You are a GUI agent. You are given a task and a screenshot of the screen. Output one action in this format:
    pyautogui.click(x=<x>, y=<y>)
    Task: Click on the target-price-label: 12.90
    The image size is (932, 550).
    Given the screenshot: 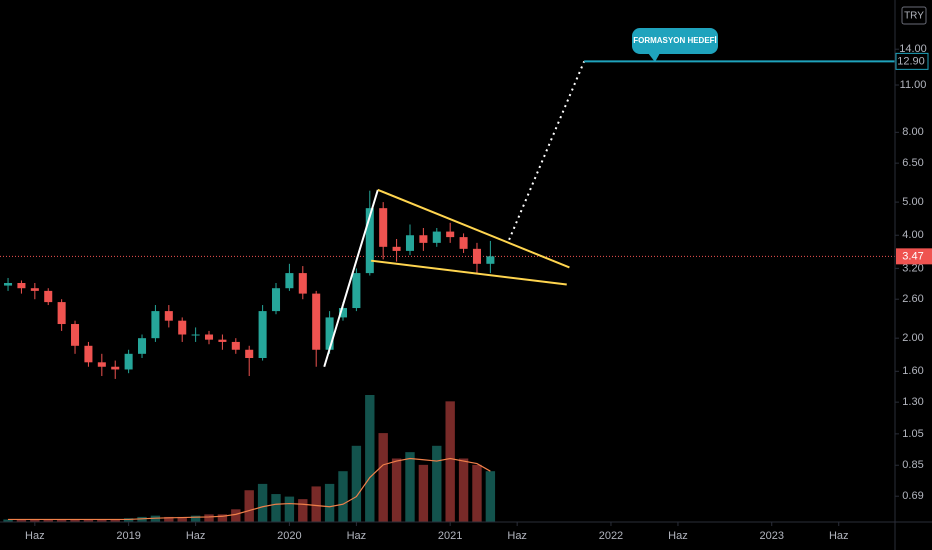 What is the action you would take?
    pyautogui.click(x=911, y=61)
    